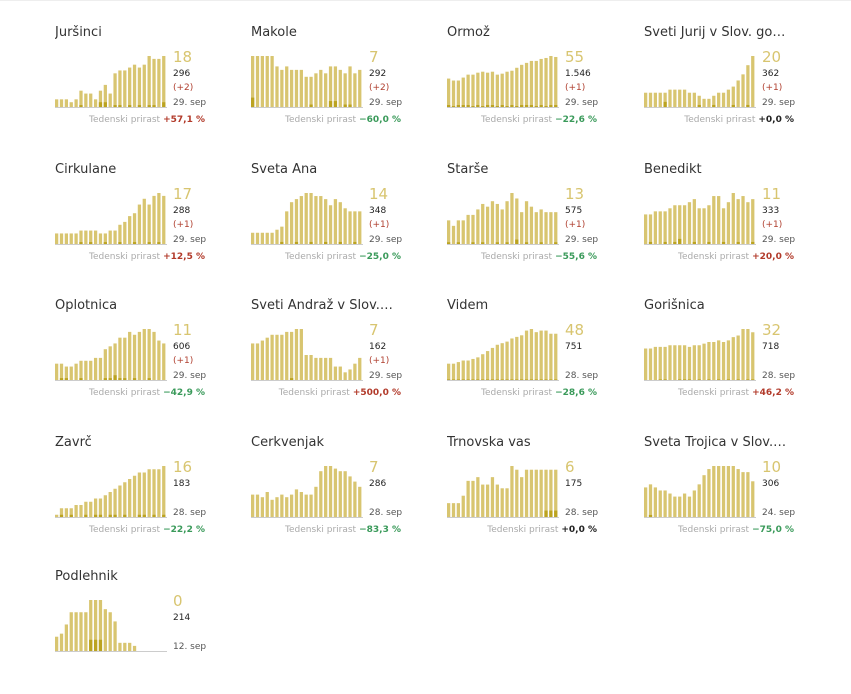 The image size is (851, 694). What do you see at coordinates (570, 467) in the screenshot?
I see `active-count: 6` at bounding box center [570, 467].